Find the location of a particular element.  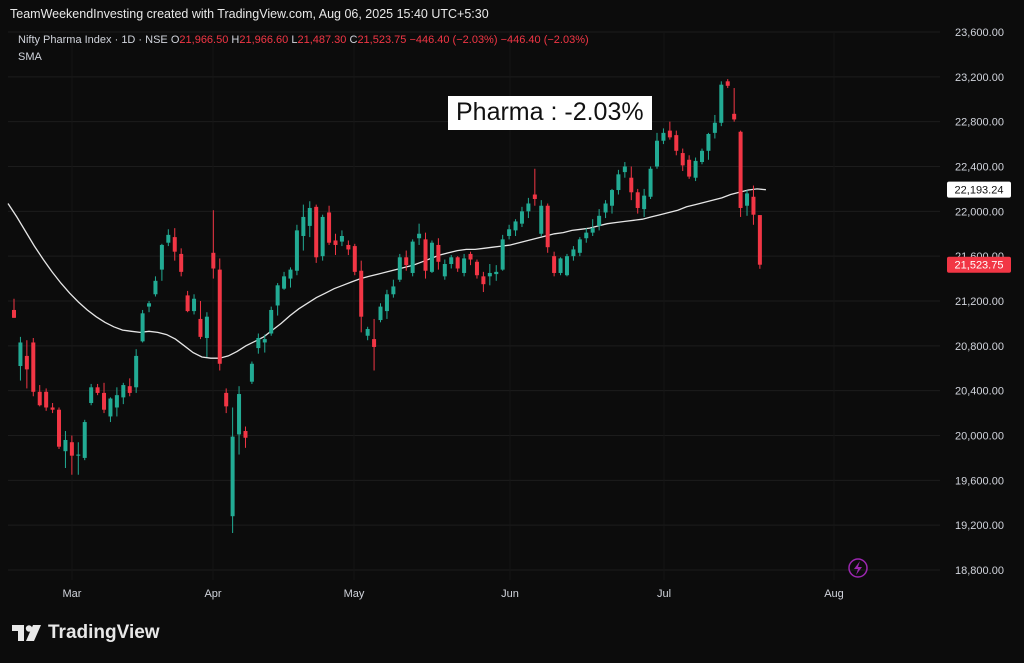

tradingview-brand: TradingView is located at coordinates (86, 633).